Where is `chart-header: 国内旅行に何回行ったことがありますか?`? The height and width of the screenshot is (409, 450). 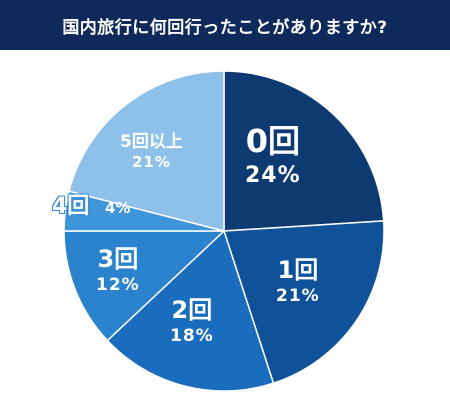
chart-header: 国内旅行に何回行ったことがありますか? is located at coordinates (225, 25).